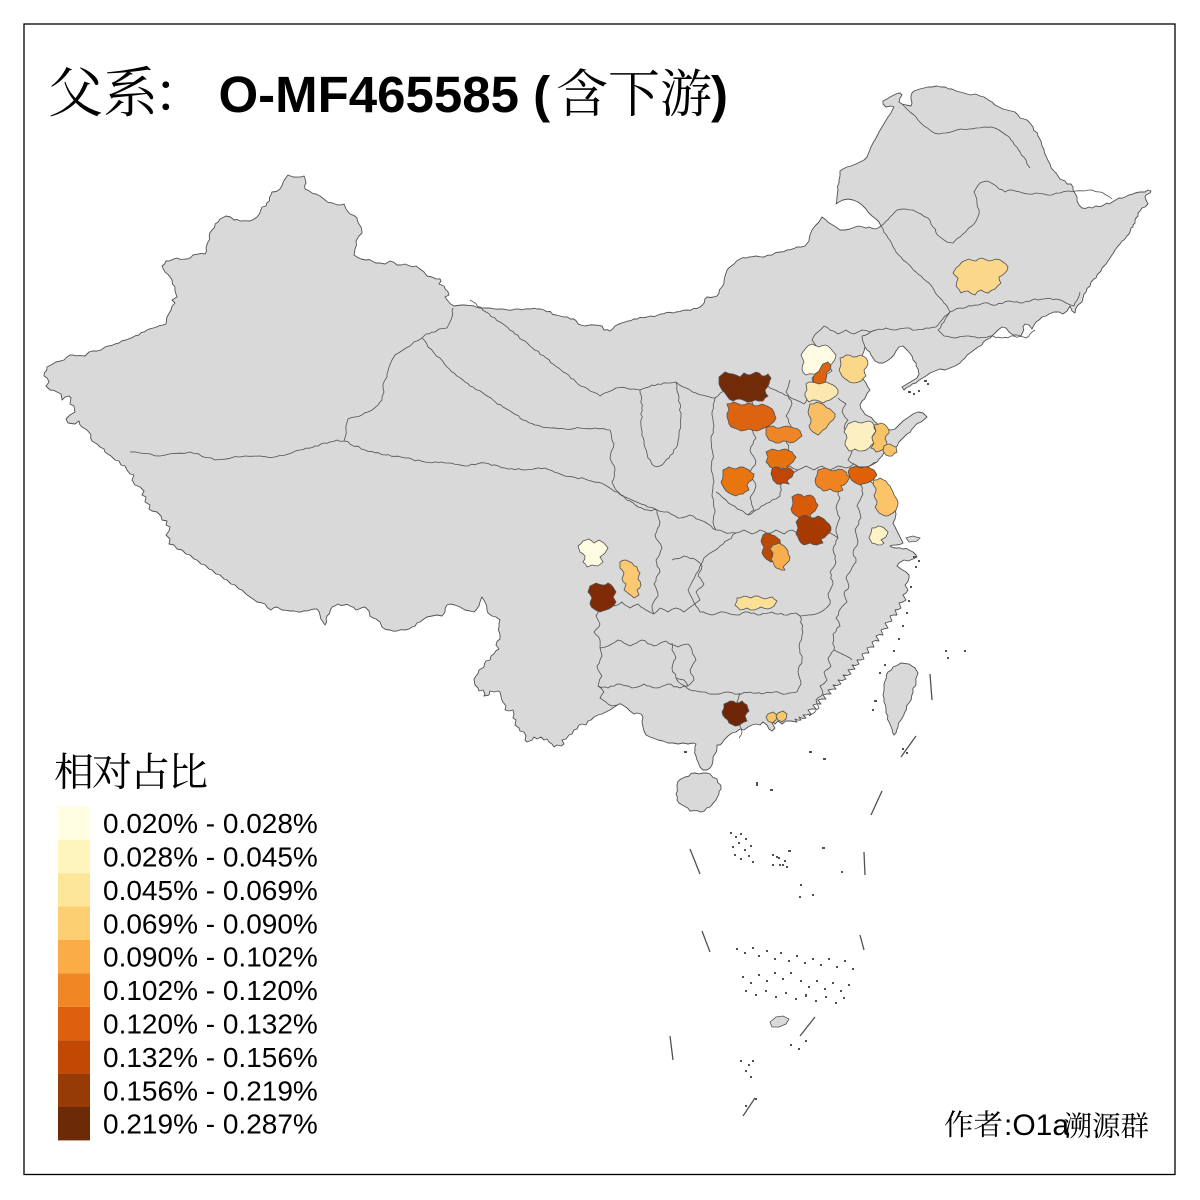  Describe the element at coordinates (210, 990) in the screenshot. I see `svg-text: 0.102% - 0.120%` at that location.